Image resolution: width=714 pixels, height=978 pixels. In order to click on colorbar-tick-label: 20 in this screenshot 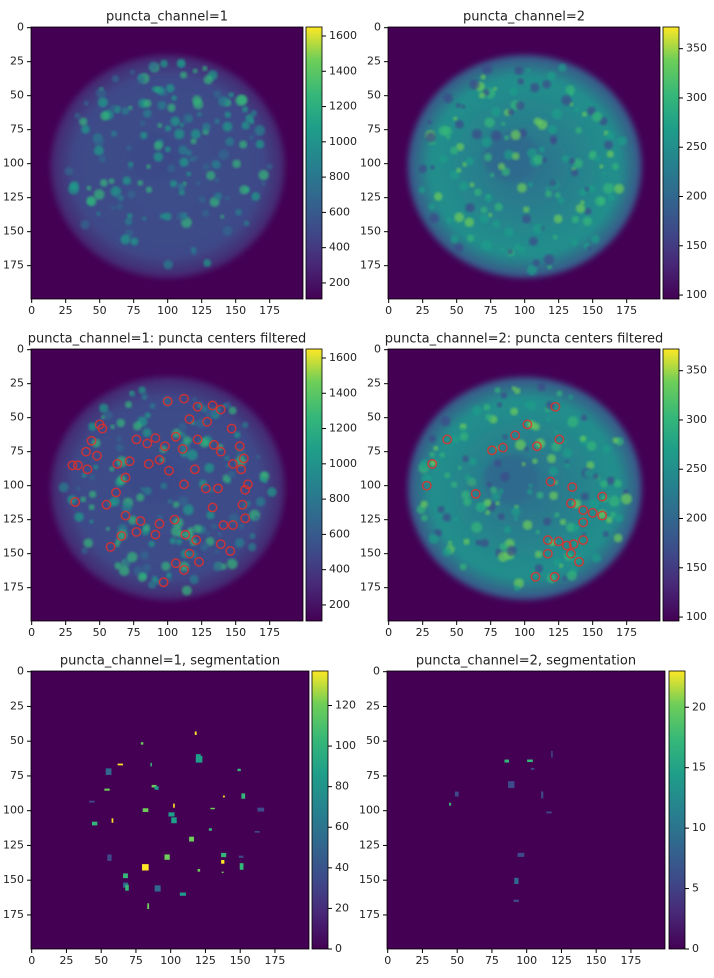, I will do `click(699, 706)`.